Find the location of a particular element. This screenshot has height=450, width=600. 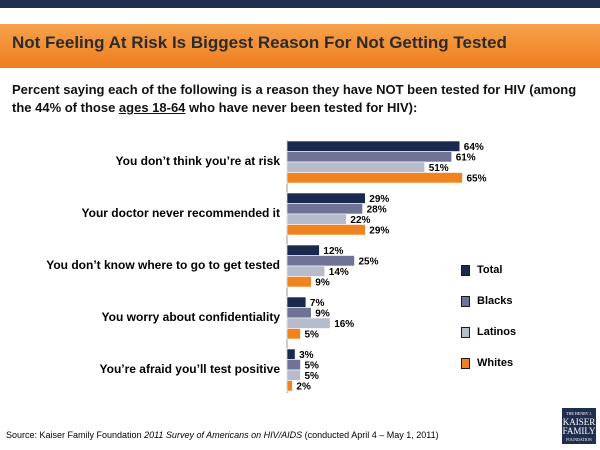

data-label-total-you-don-t-think-you-re-at-risk: 64% is located at coordinates (474, 147).